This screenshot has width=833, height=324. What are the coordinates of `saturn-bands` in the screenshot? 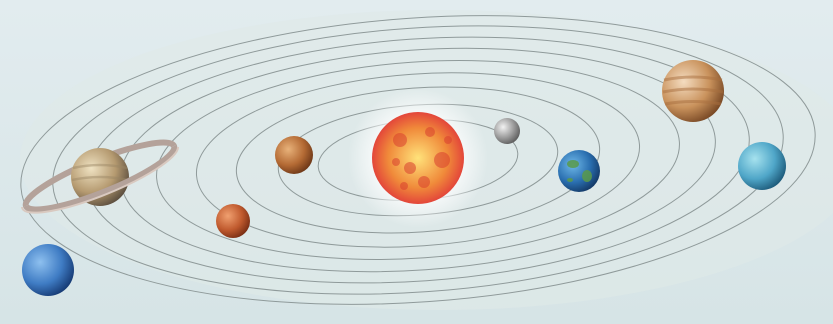 It's located at (100, 172).